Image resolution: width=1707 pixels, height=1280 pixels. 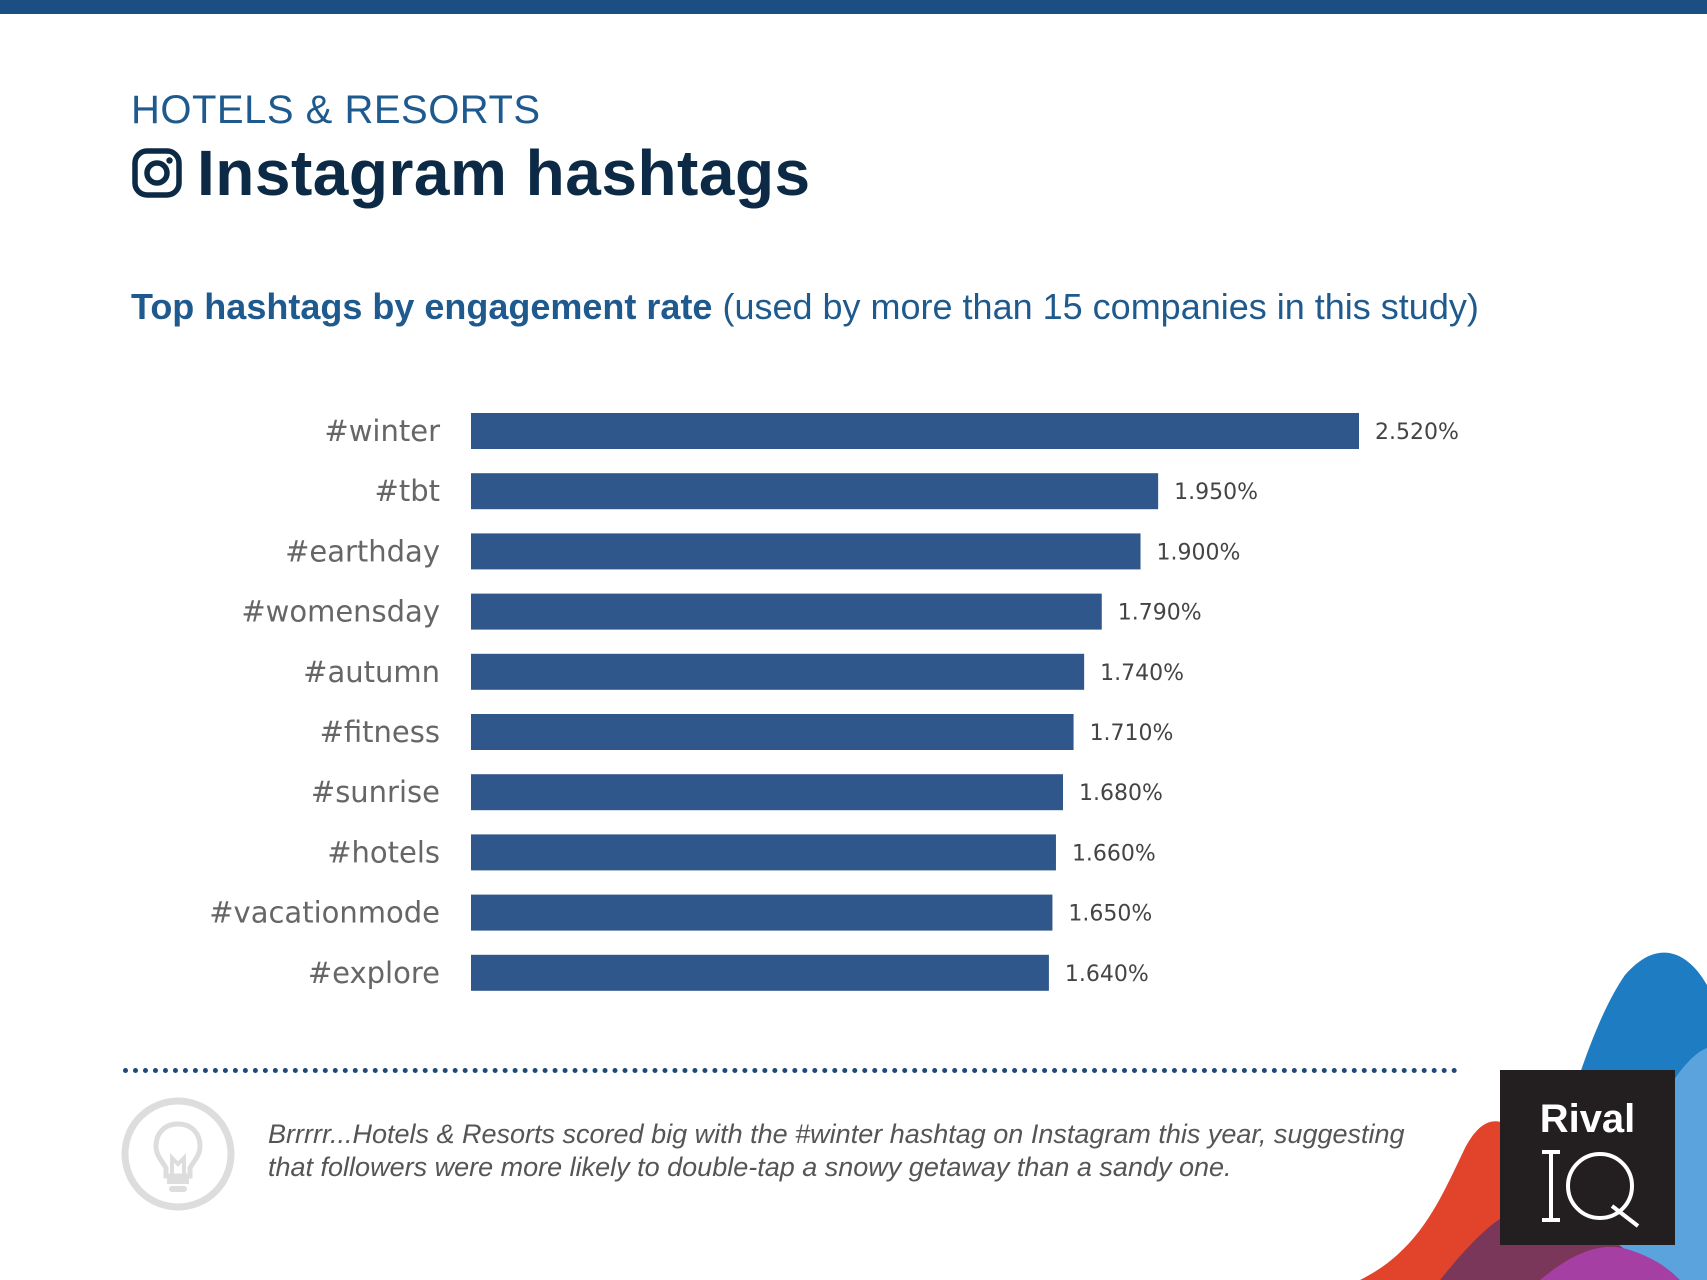 What do you see at coordinates (157, 173) in the screenshot?
I see `instagram-icon` at bounding box center [157, 173].